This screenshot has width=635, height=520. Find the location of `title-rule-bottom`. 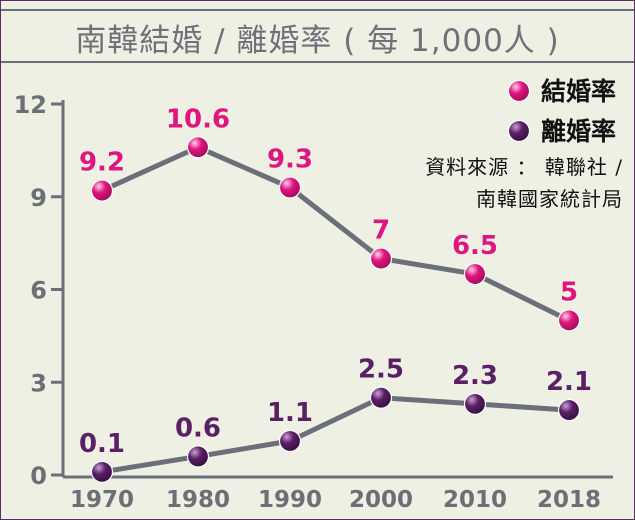

title-rule-bottom is located at coordinates (317, 62).